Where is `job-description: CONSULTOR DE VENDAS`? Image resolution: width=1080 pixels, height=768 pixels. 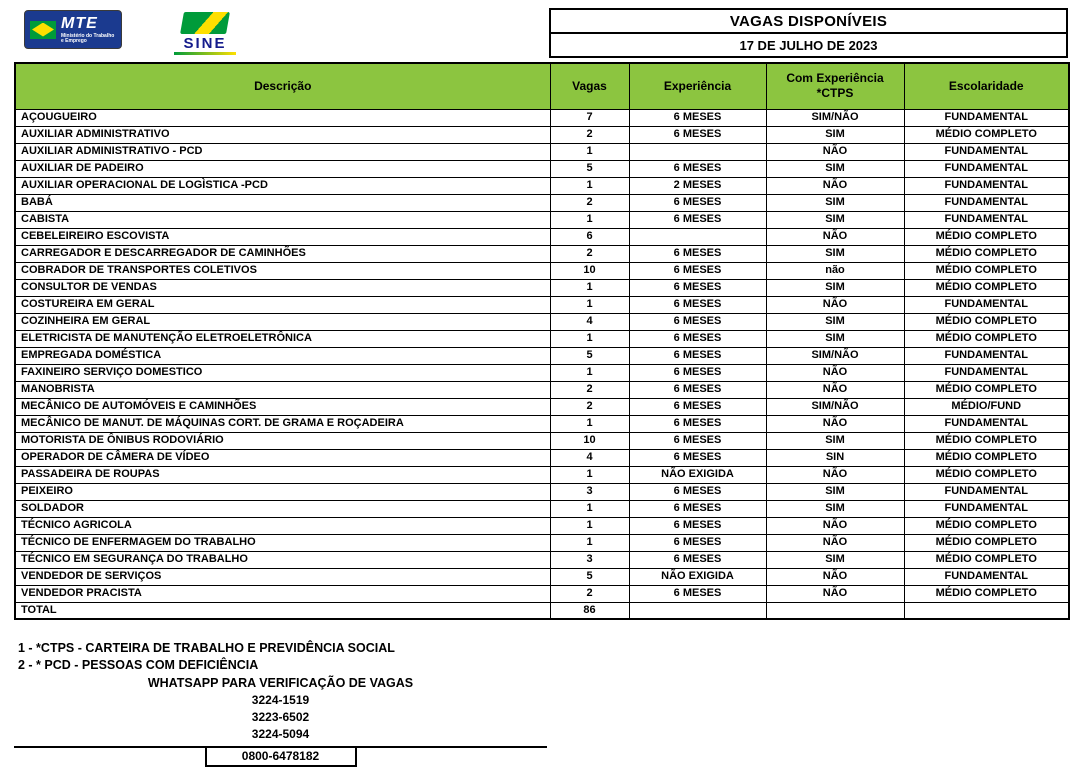 job-description: CONSULTOR DE VENDAS is located at coordinates (282, 287).